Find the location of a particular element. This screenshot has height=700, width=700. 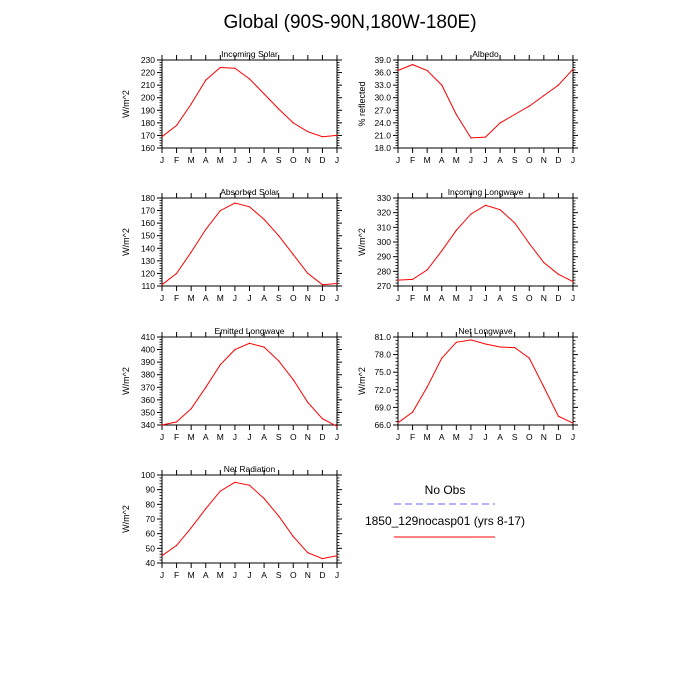

y-tick-label: 310 is located at coordinates (384, 227).